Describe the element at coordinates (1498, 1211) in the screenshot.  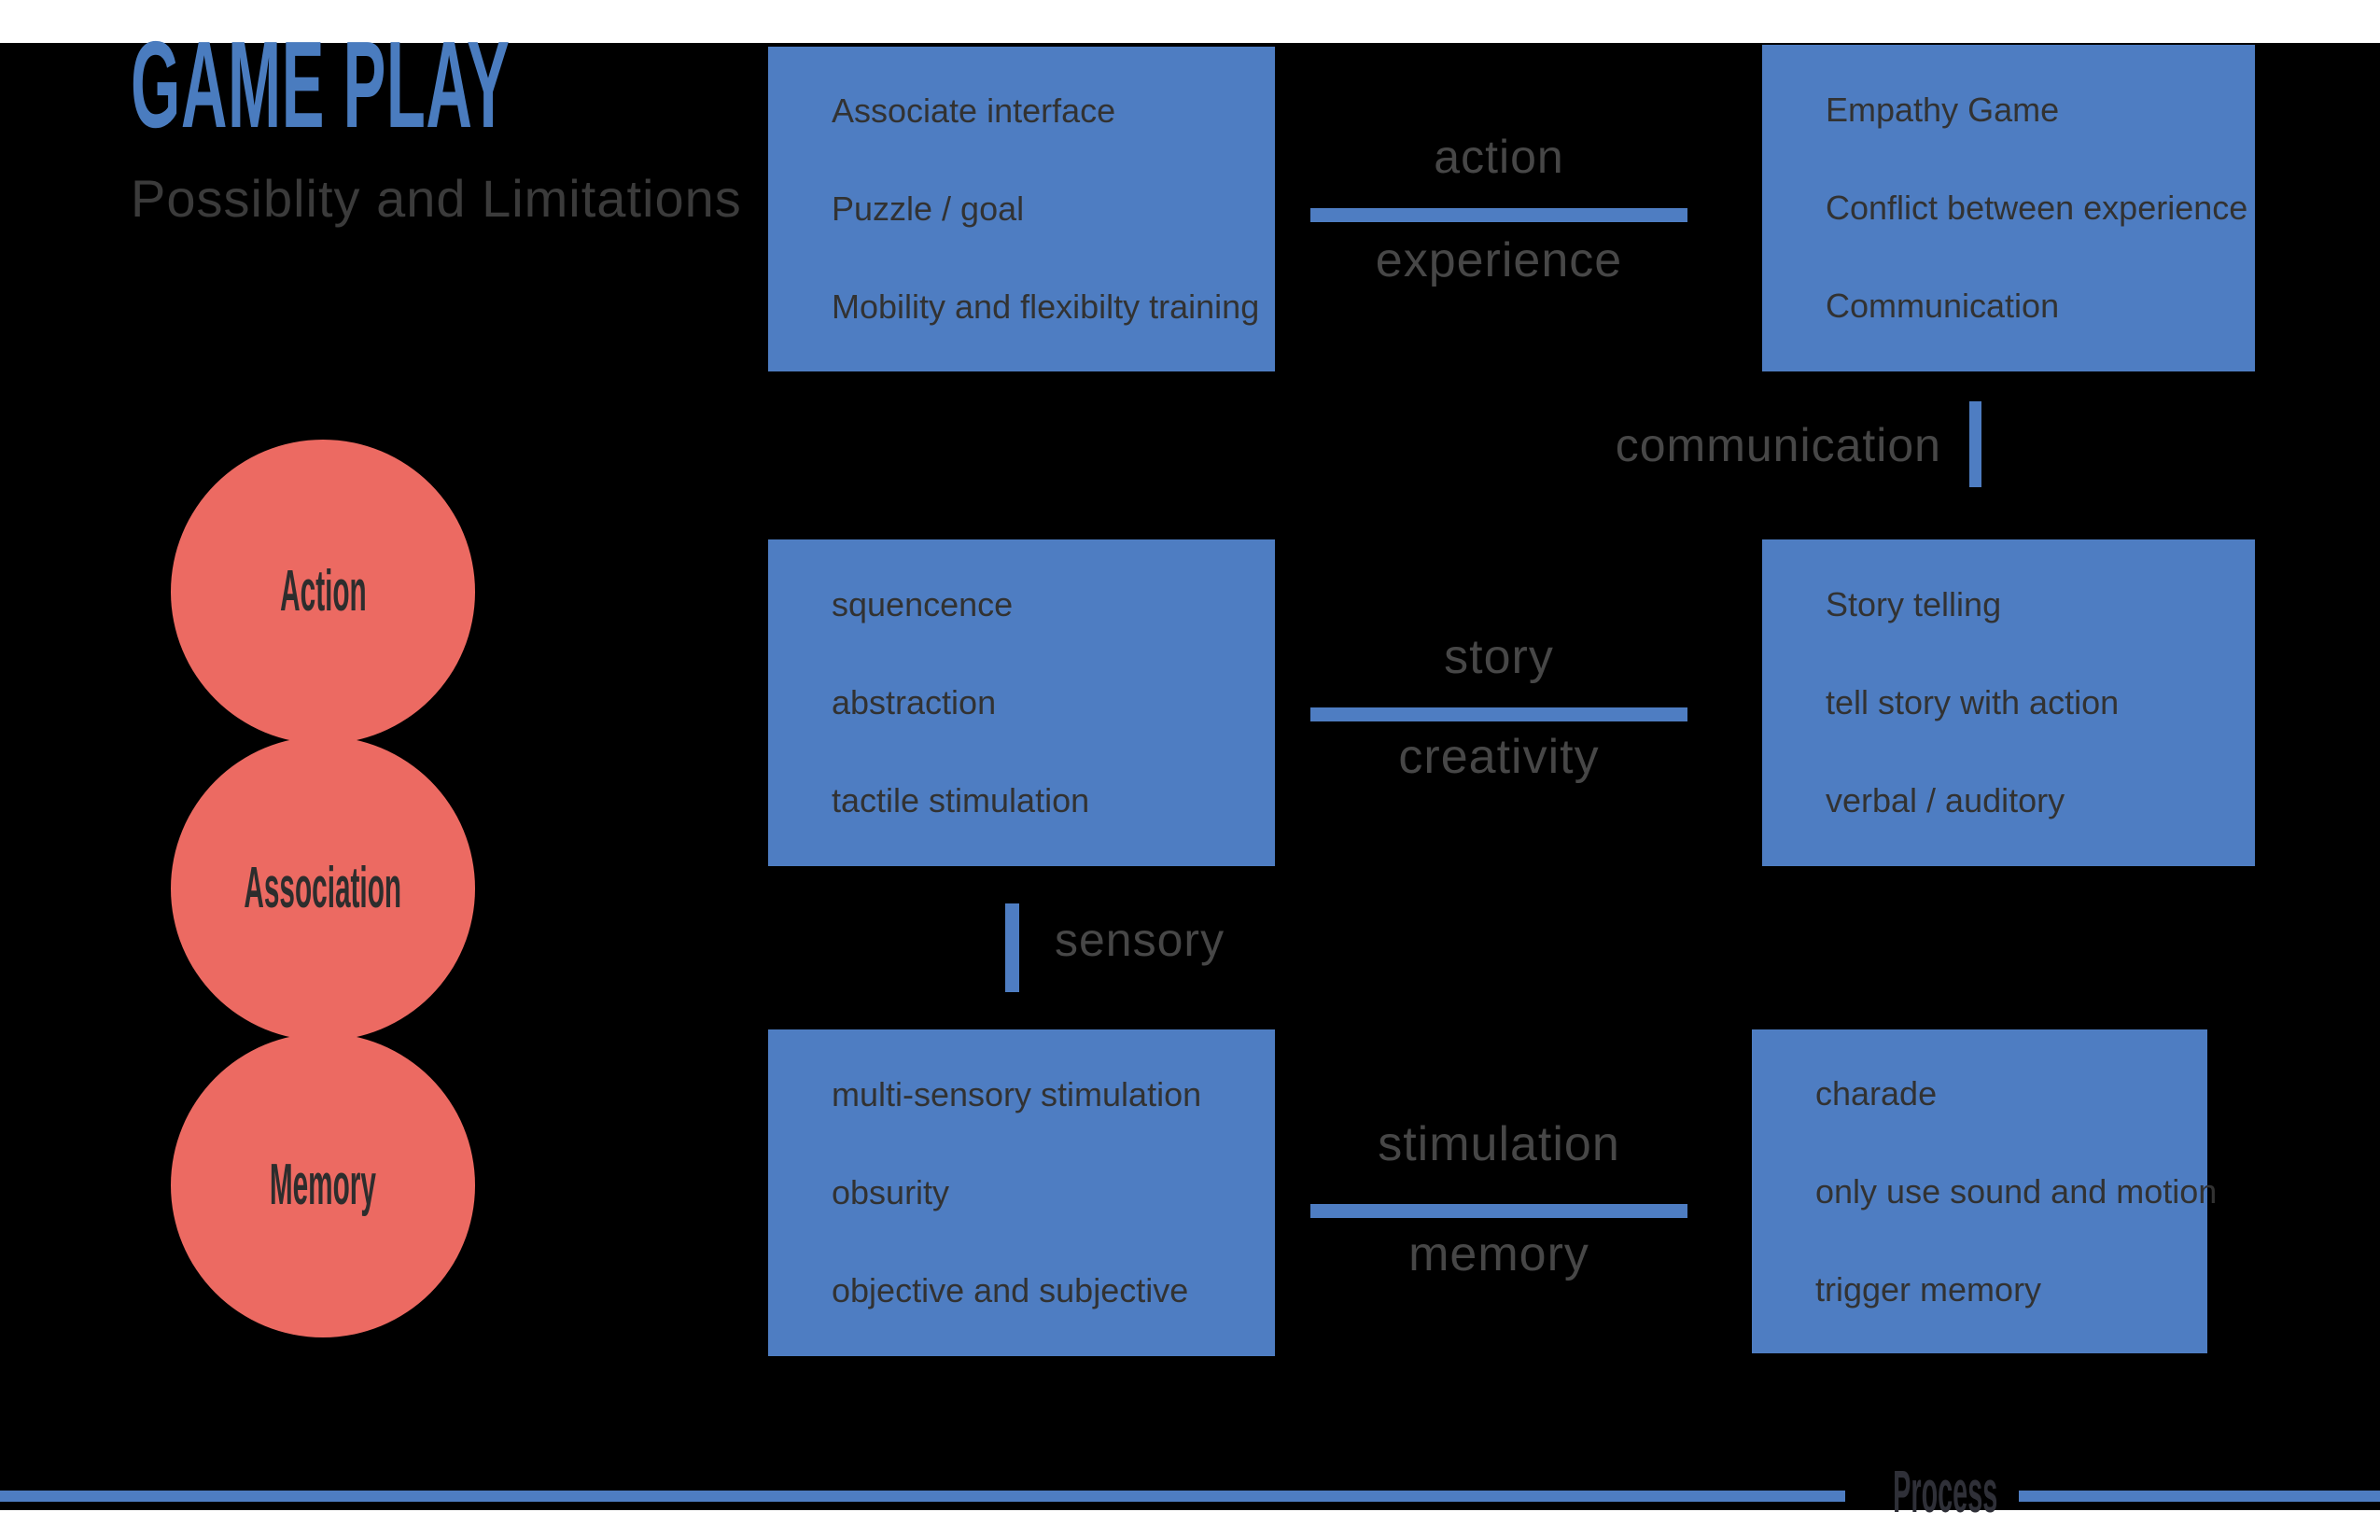
I see `connector-bar-stimulation-memory` at that location.